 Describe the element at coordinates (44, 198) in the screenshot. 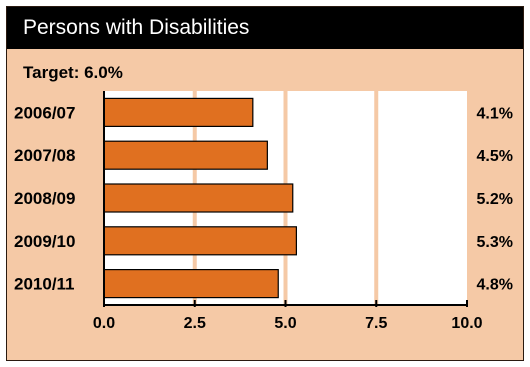

I see `category-label: 2008/09` at that location.